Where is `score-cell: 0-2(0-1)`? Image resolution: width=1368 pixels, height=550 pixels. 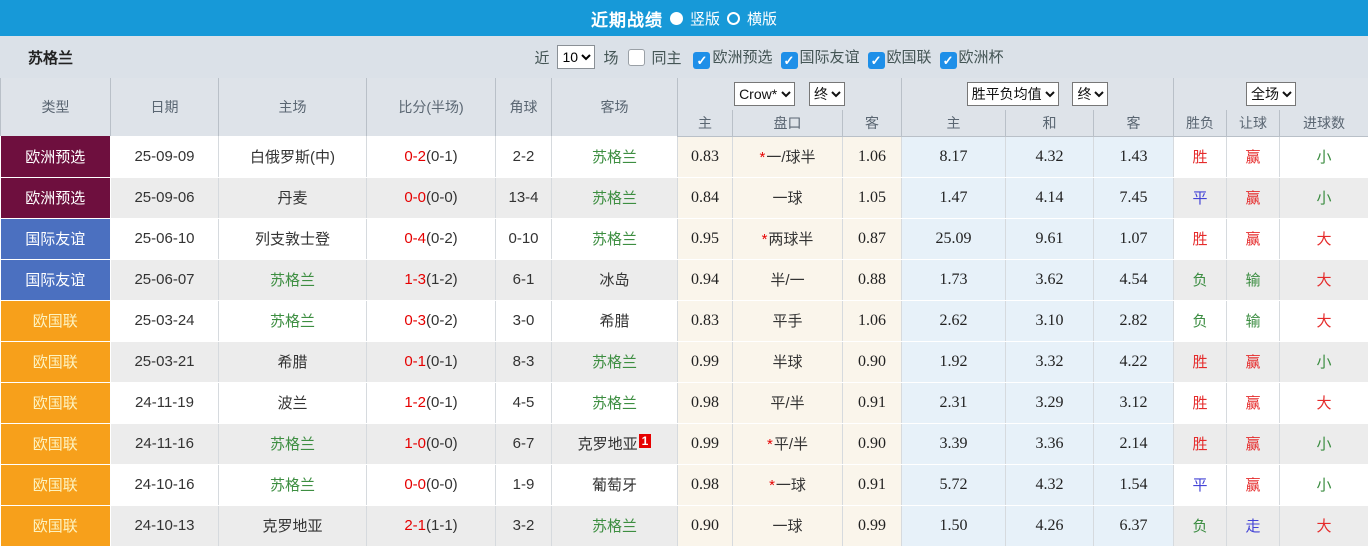 score-cell: 0-2(0-1) is located at coordinates (431, 157).